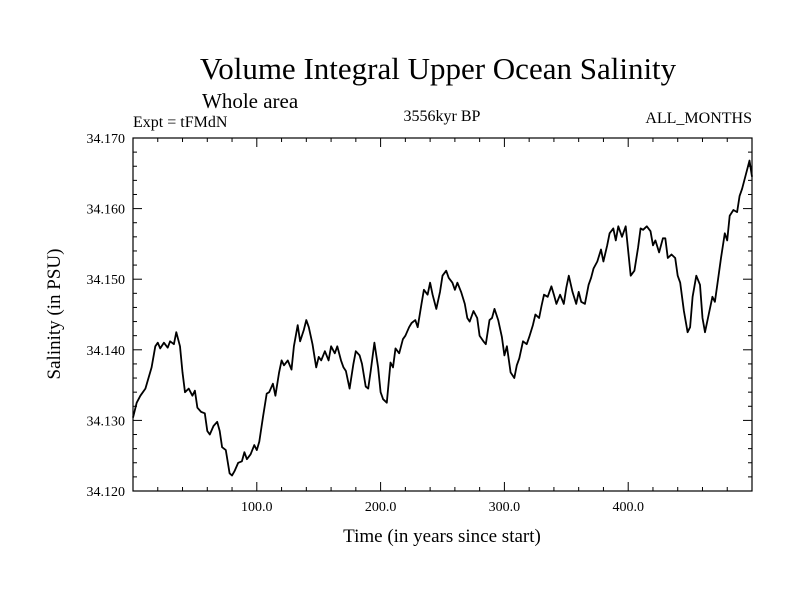  I want to click on x-axis-label: Time (in years since start), so click(442, 536).